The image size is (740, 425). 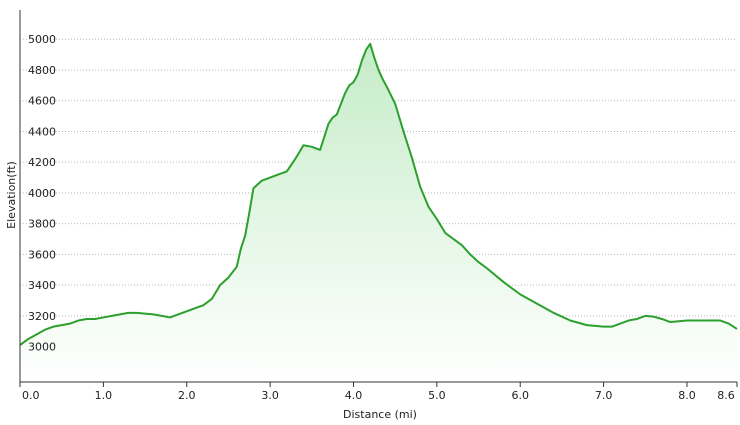 What do you see at coordinates (687, 395) in the screenshot?
I see `x-tick-label: 8.0` at bounding box center [687, 395].